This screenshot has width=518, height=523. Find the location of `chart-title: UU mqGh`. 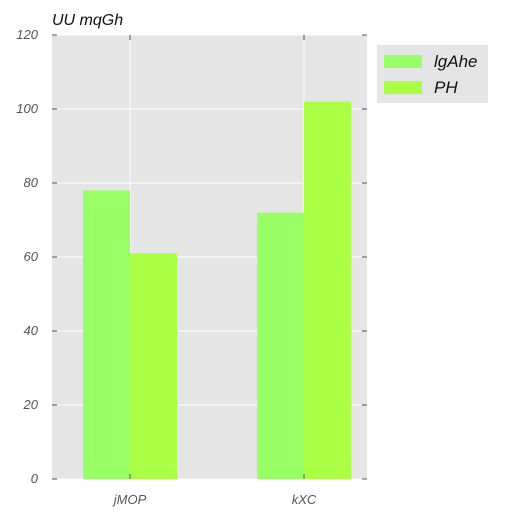

chart-title: UU mqGh is located at coordinates (87, 20).